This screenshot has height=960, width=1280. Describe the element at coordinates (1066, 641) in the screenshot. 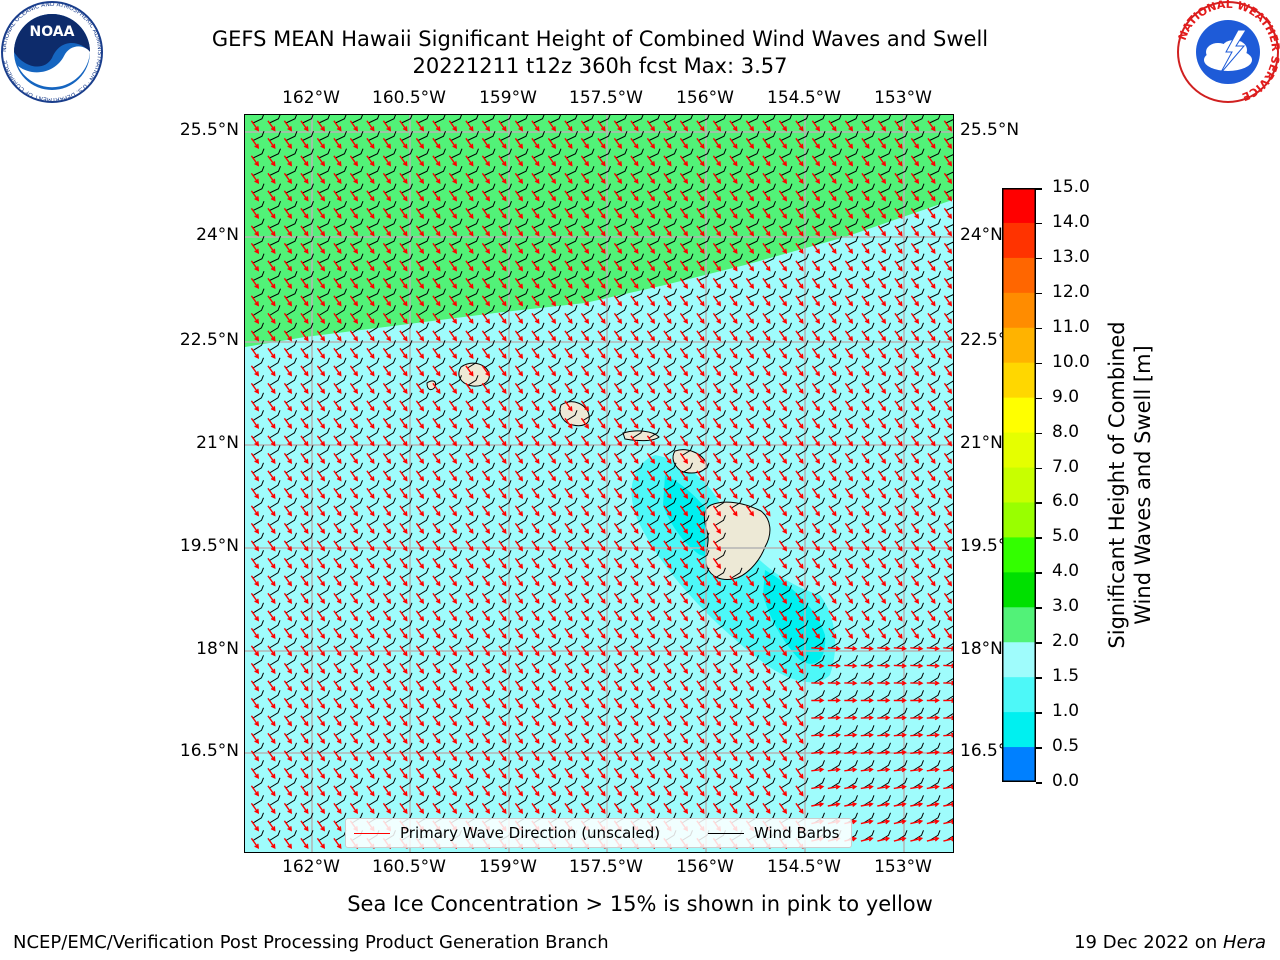

I see `colorbar-tick-13: 2.0` at that location.